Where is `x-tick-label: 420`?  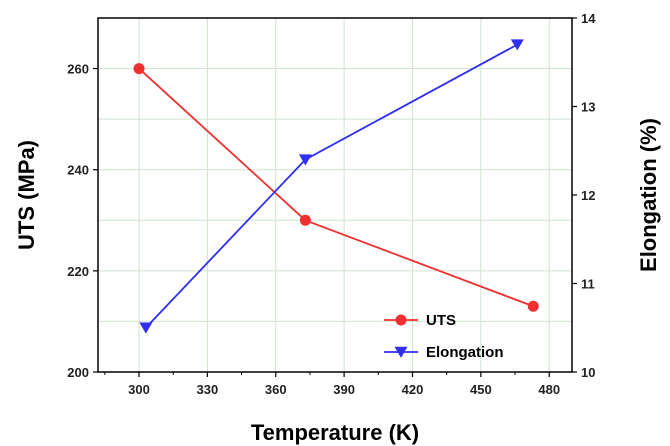 x-tick-label: 420 is located at coordinates (413, 389).